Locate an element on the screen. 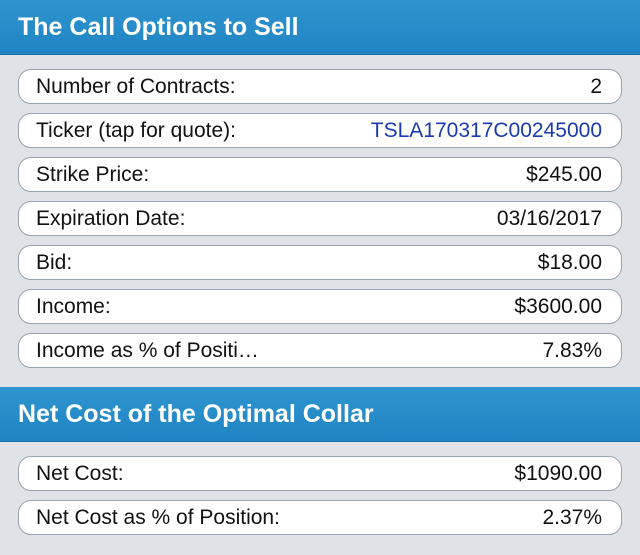 The width and height of the screenshot is (640, 555). strike-price-label: Strike Price: is located at coordinates (93, 174).